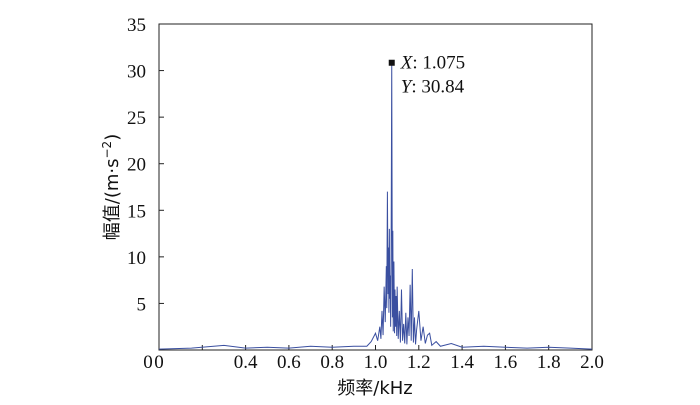 This screenshot has width=700, height=405. Describe the element at coordinates (506, 362) in the screenshot. I see `x-tick-label: 1.6` at that location.